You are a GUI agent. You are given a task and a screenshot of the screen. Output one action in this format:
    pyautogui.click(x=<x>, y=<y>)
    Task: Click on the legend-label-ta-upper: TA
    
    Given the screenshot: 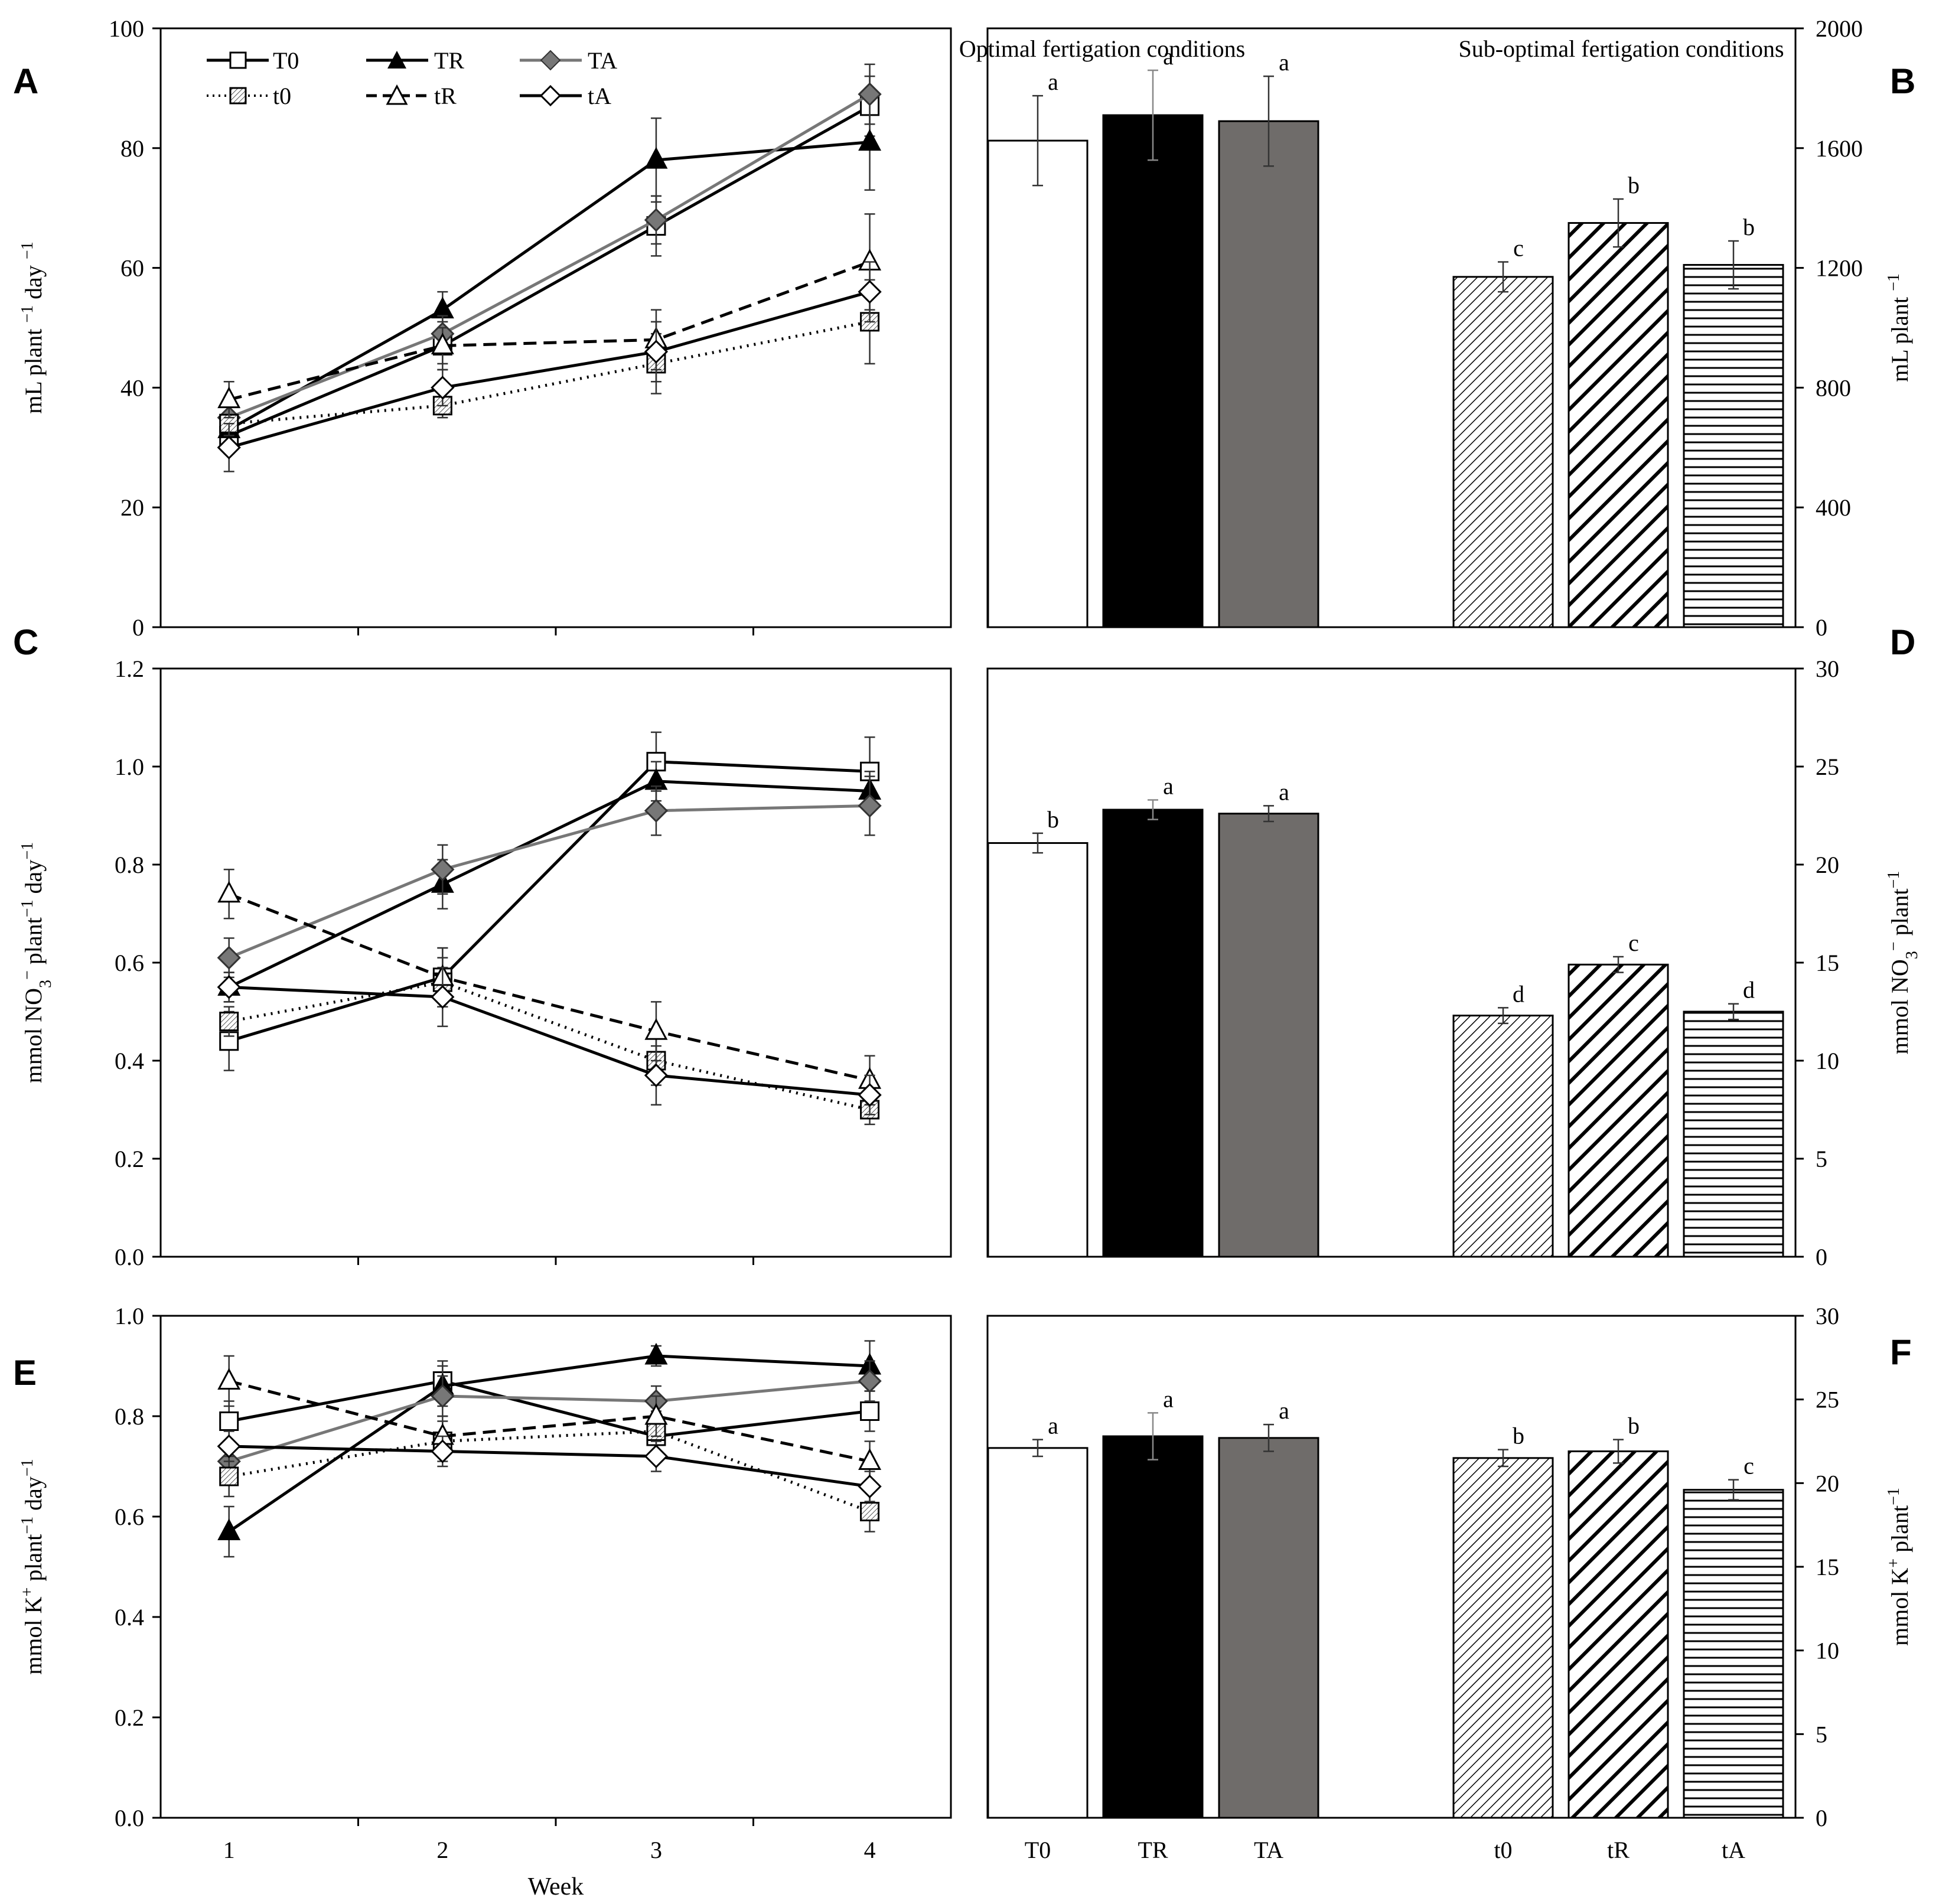 What is the action you would take?
    pyautogui.click(x=602, y=61)
    